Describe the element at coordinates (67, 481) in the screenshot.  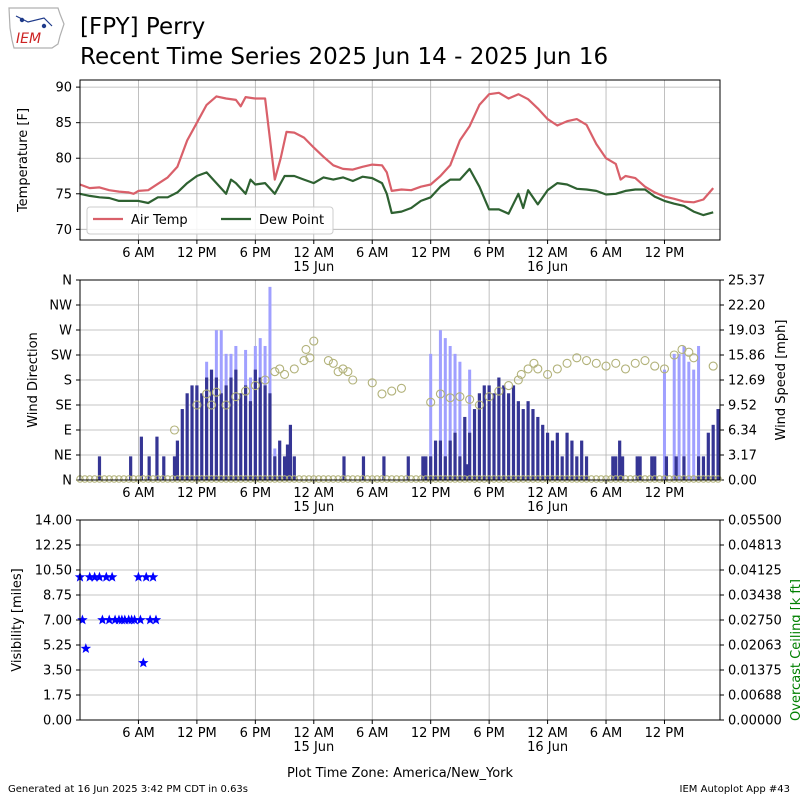
I see `wind-direction-tick-label: N` at that location.